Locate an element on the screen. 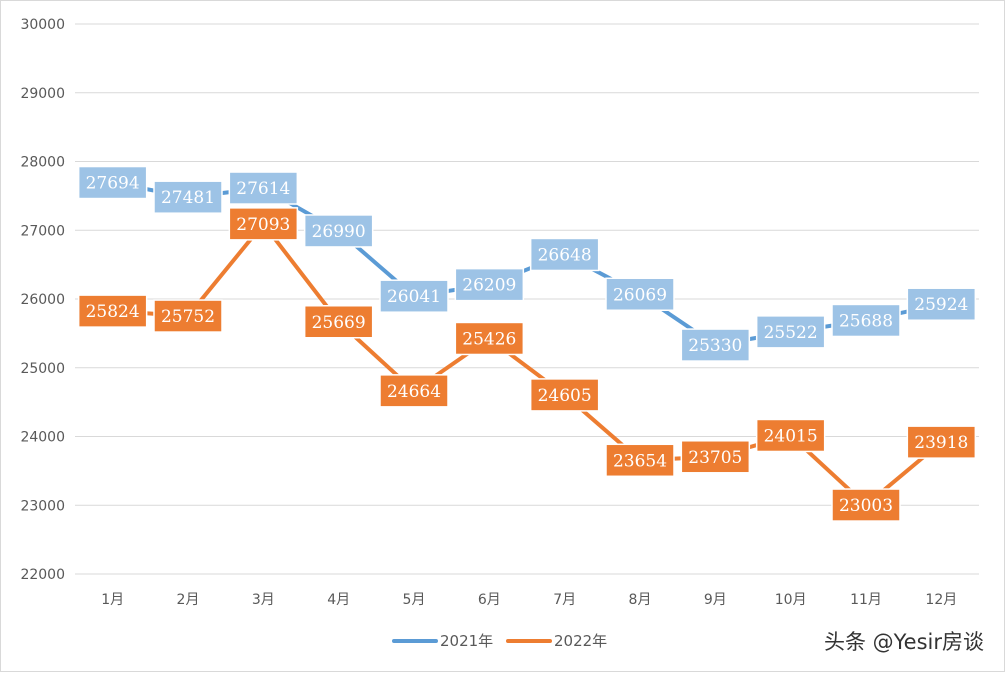 The height and width of the screenshot is (675, 1005). data-label-value: 26990 is located at coordinates (339, 232).